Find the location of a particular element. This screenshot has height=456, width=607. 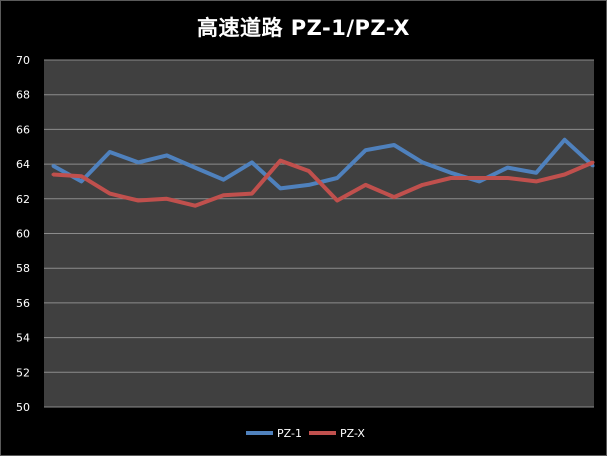

legend: PZ-1 PZ-X is located at coordinates (305, 433).